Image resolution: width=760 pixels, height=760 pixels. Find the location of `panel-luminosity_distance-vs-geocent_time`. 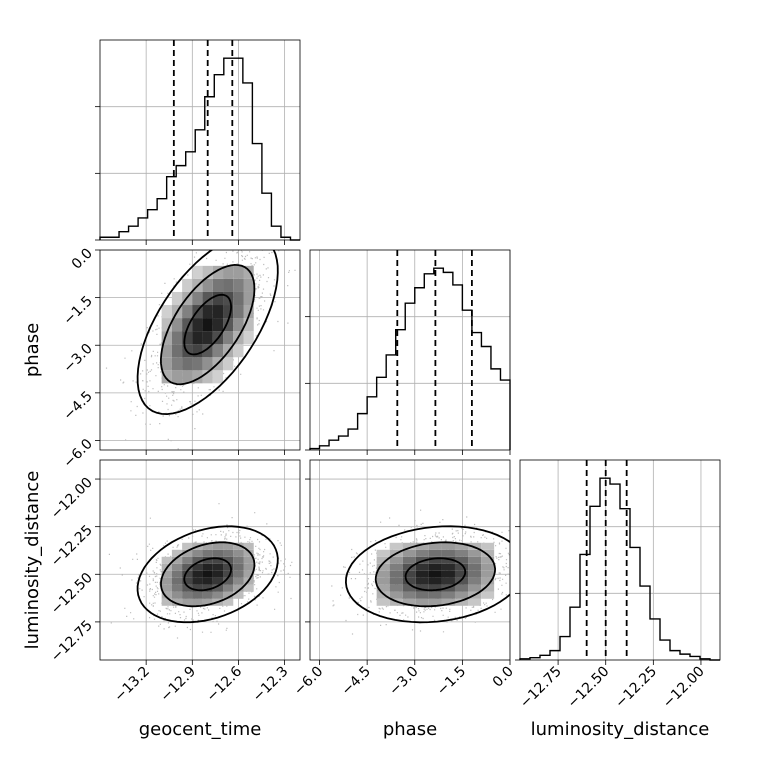

panel-luminosity_distance-vs-geocent_time is located at coordinates (200, 560).